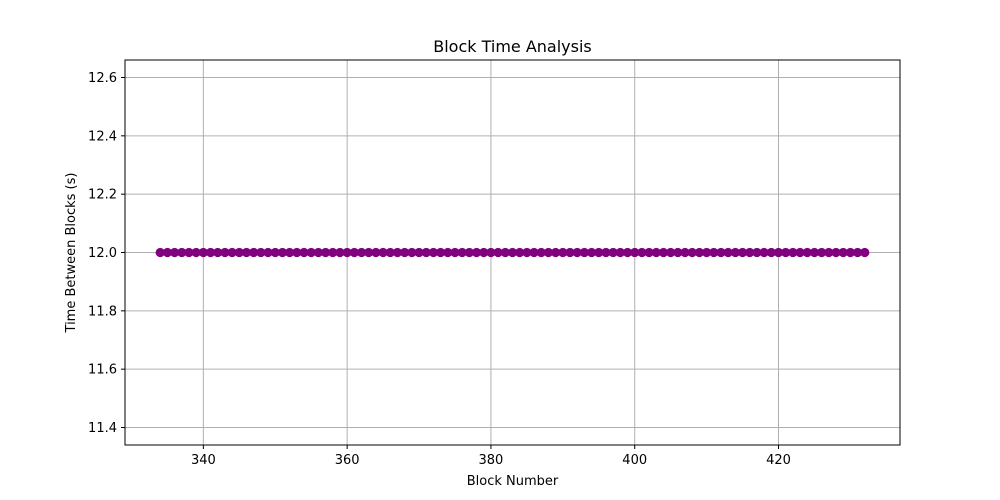 This screenshot has height=500, width=1000. I want to click on y-tick-label: 12.6, so click(102, 78).